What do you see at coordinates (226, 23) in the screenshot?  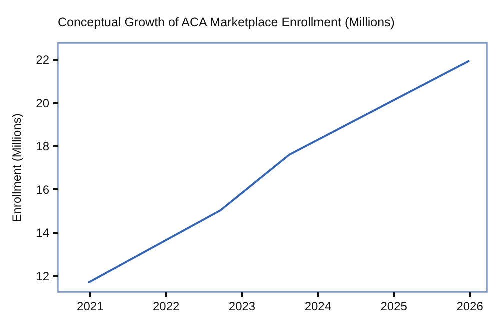 I see `chart-title: Conceptual Growth of ACA Marketplace Enrollment (Millions)` at bounding box center [226, 23].